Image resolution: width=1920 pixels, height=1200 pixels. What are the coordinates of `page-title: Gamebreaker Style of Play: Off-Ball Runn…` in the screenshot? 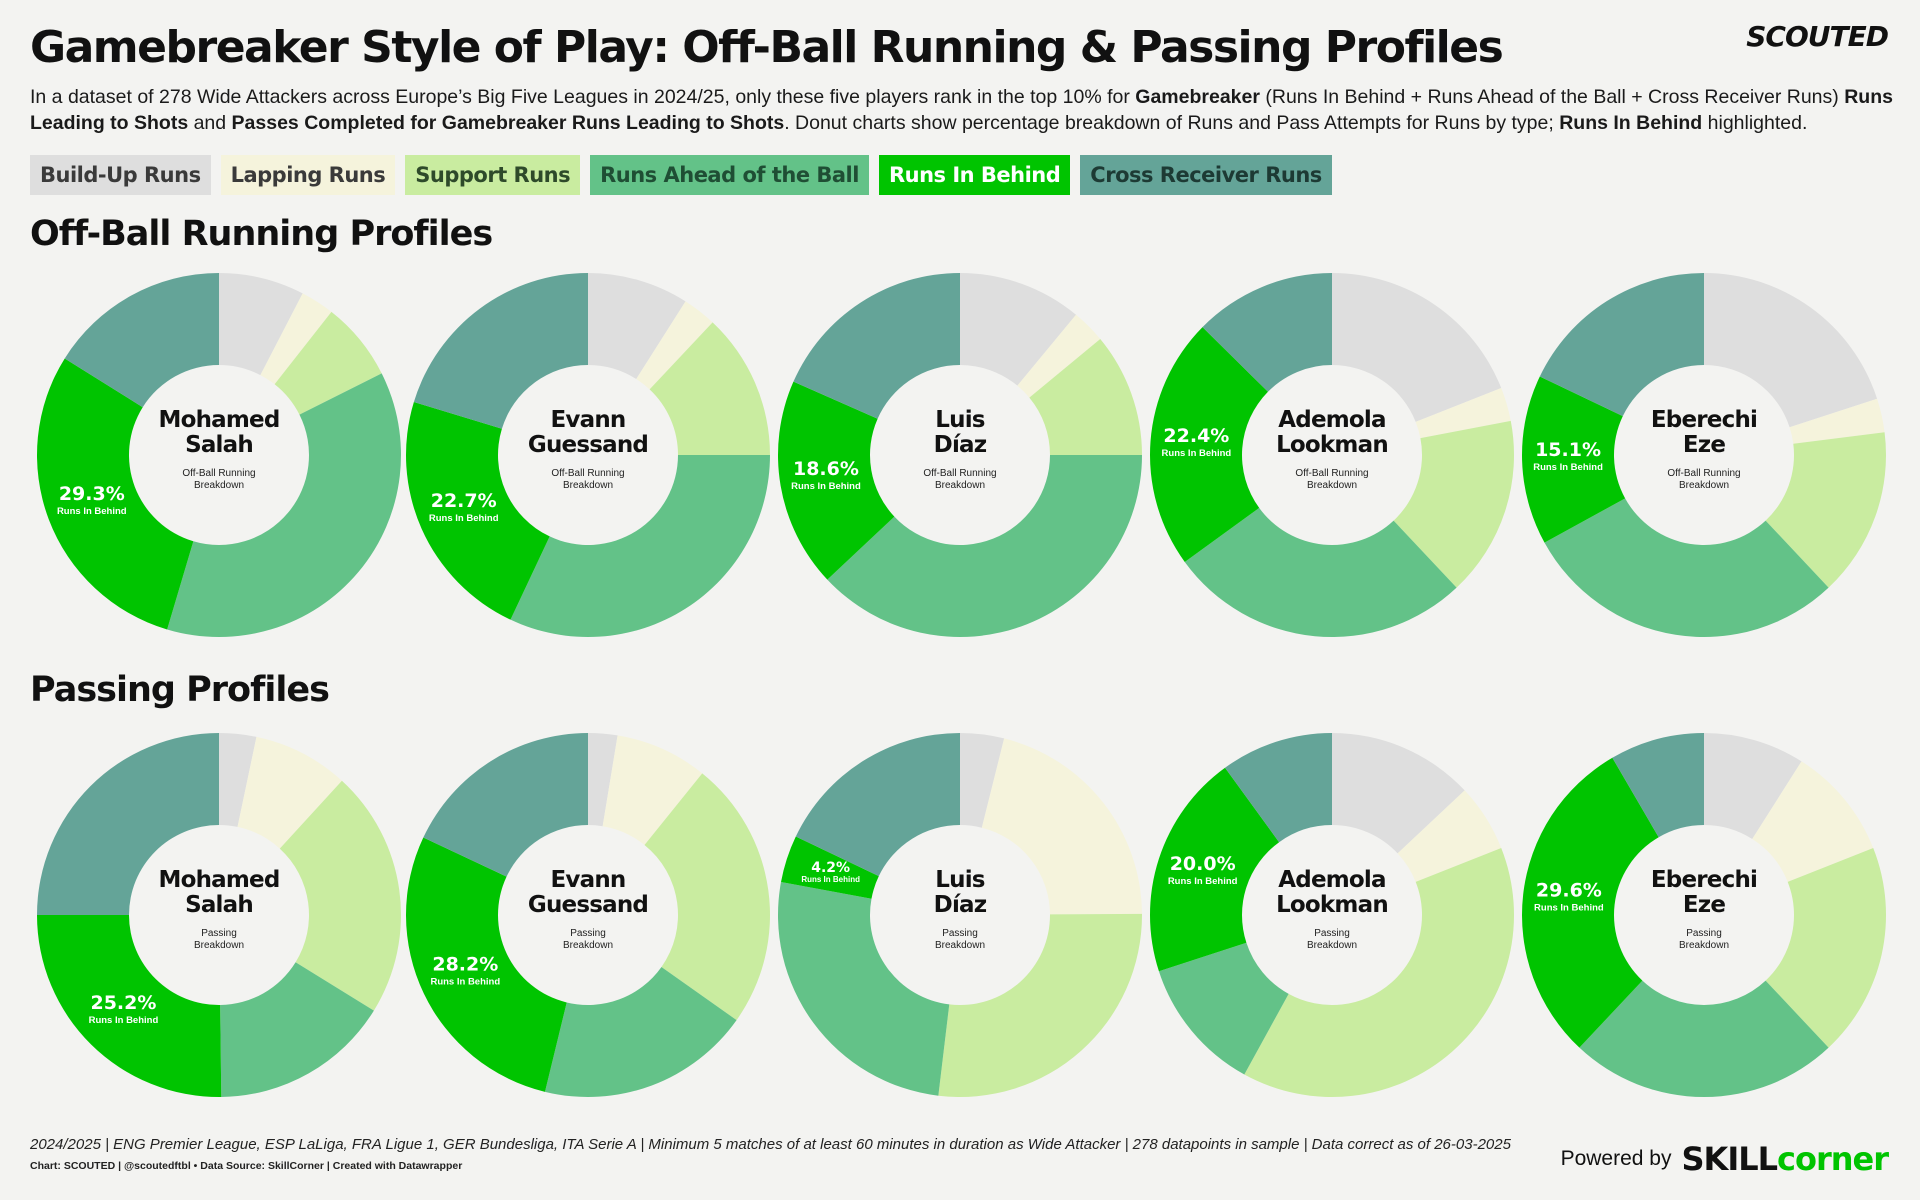 It's located at (767, 47).